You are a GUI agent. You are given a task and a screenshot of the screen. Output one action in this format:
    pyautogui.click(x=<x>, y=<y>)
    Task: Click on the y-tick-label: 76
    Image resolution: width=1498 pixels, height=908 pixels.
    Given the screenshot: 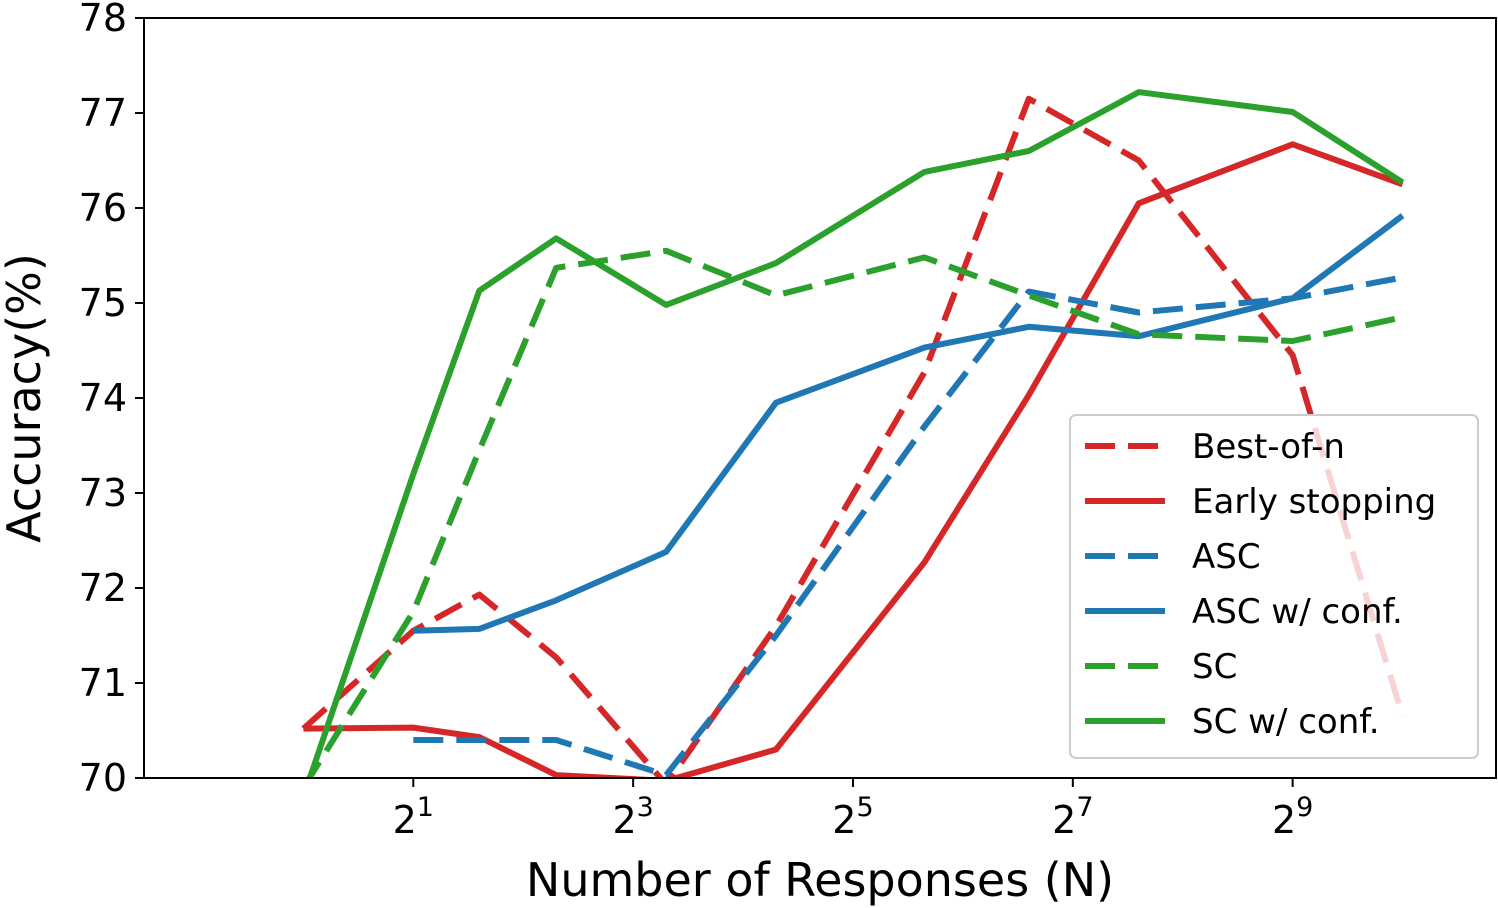 What is the action you would take?
    pyautogui.click(x=103, y=208)
    